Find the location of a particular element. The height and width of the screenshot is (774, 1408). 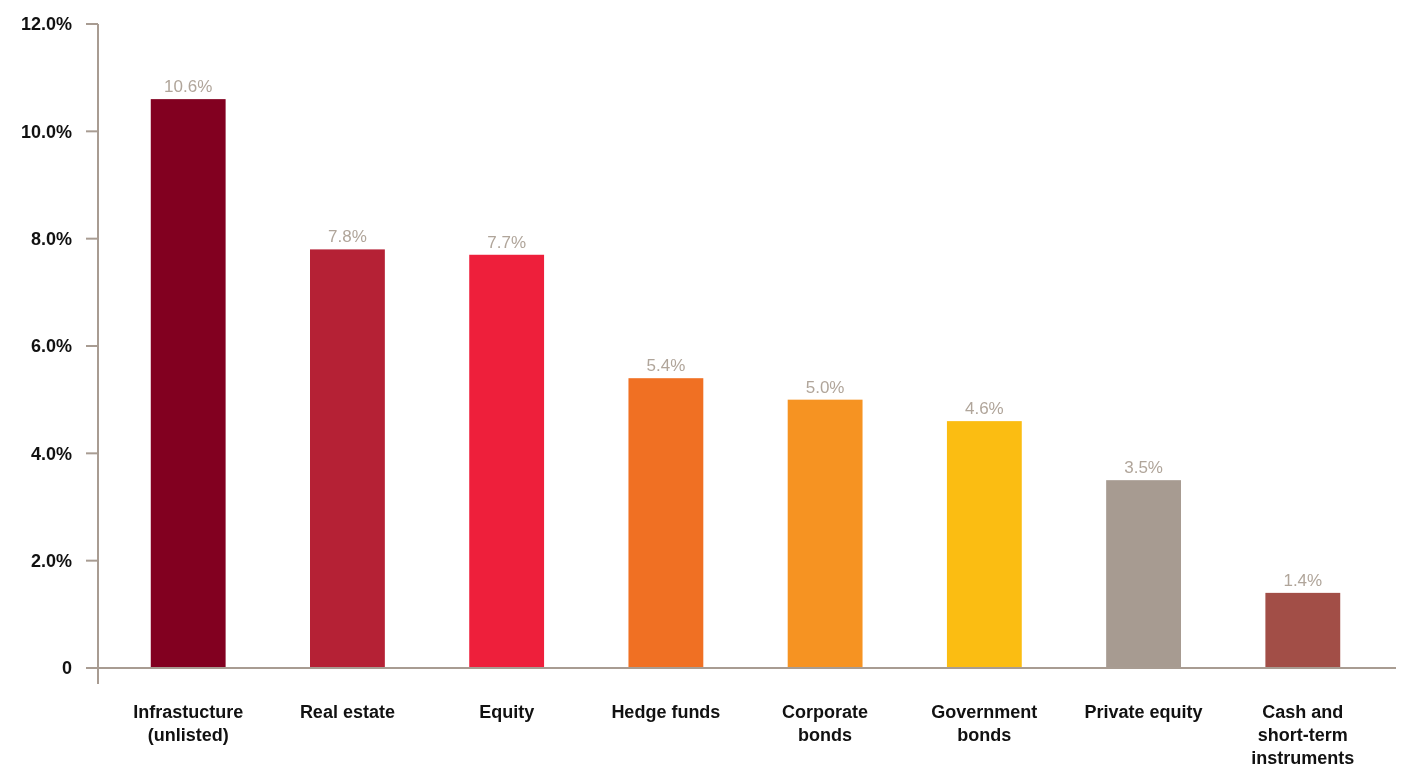

x-tick-label: Hedge funds is located at coordinates (666, 712).